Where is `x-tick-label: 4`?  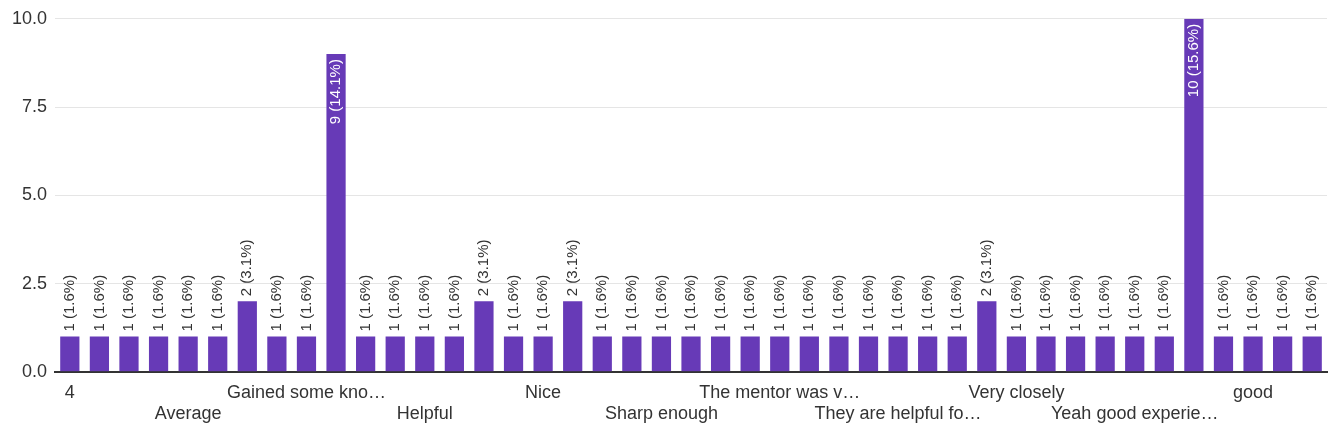 x-tick-label: 4 is located at coordinates (69, 391).